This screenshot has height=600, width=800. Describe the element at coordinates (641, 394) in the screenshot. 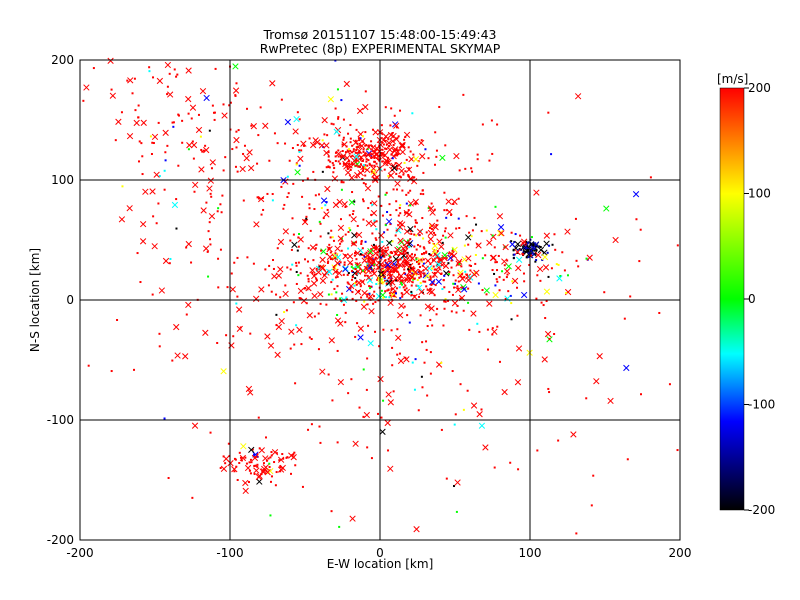

I see `point-1923` at that location.